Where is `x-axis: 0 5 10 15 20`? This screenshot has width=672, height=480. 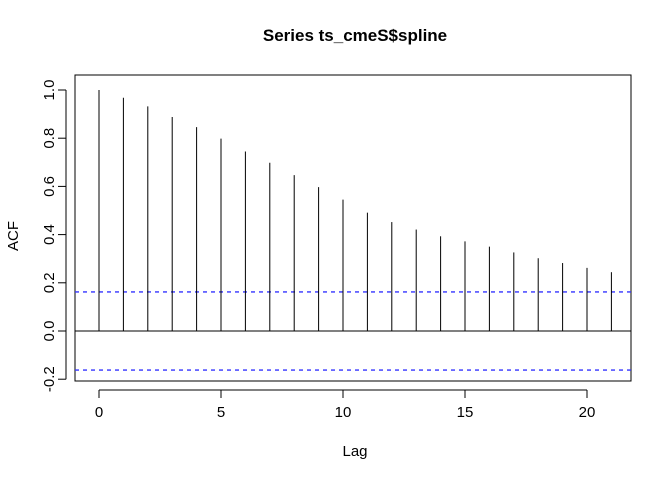 x-axis: 0 5 10 15 20 is located at coordinates (345, 405).